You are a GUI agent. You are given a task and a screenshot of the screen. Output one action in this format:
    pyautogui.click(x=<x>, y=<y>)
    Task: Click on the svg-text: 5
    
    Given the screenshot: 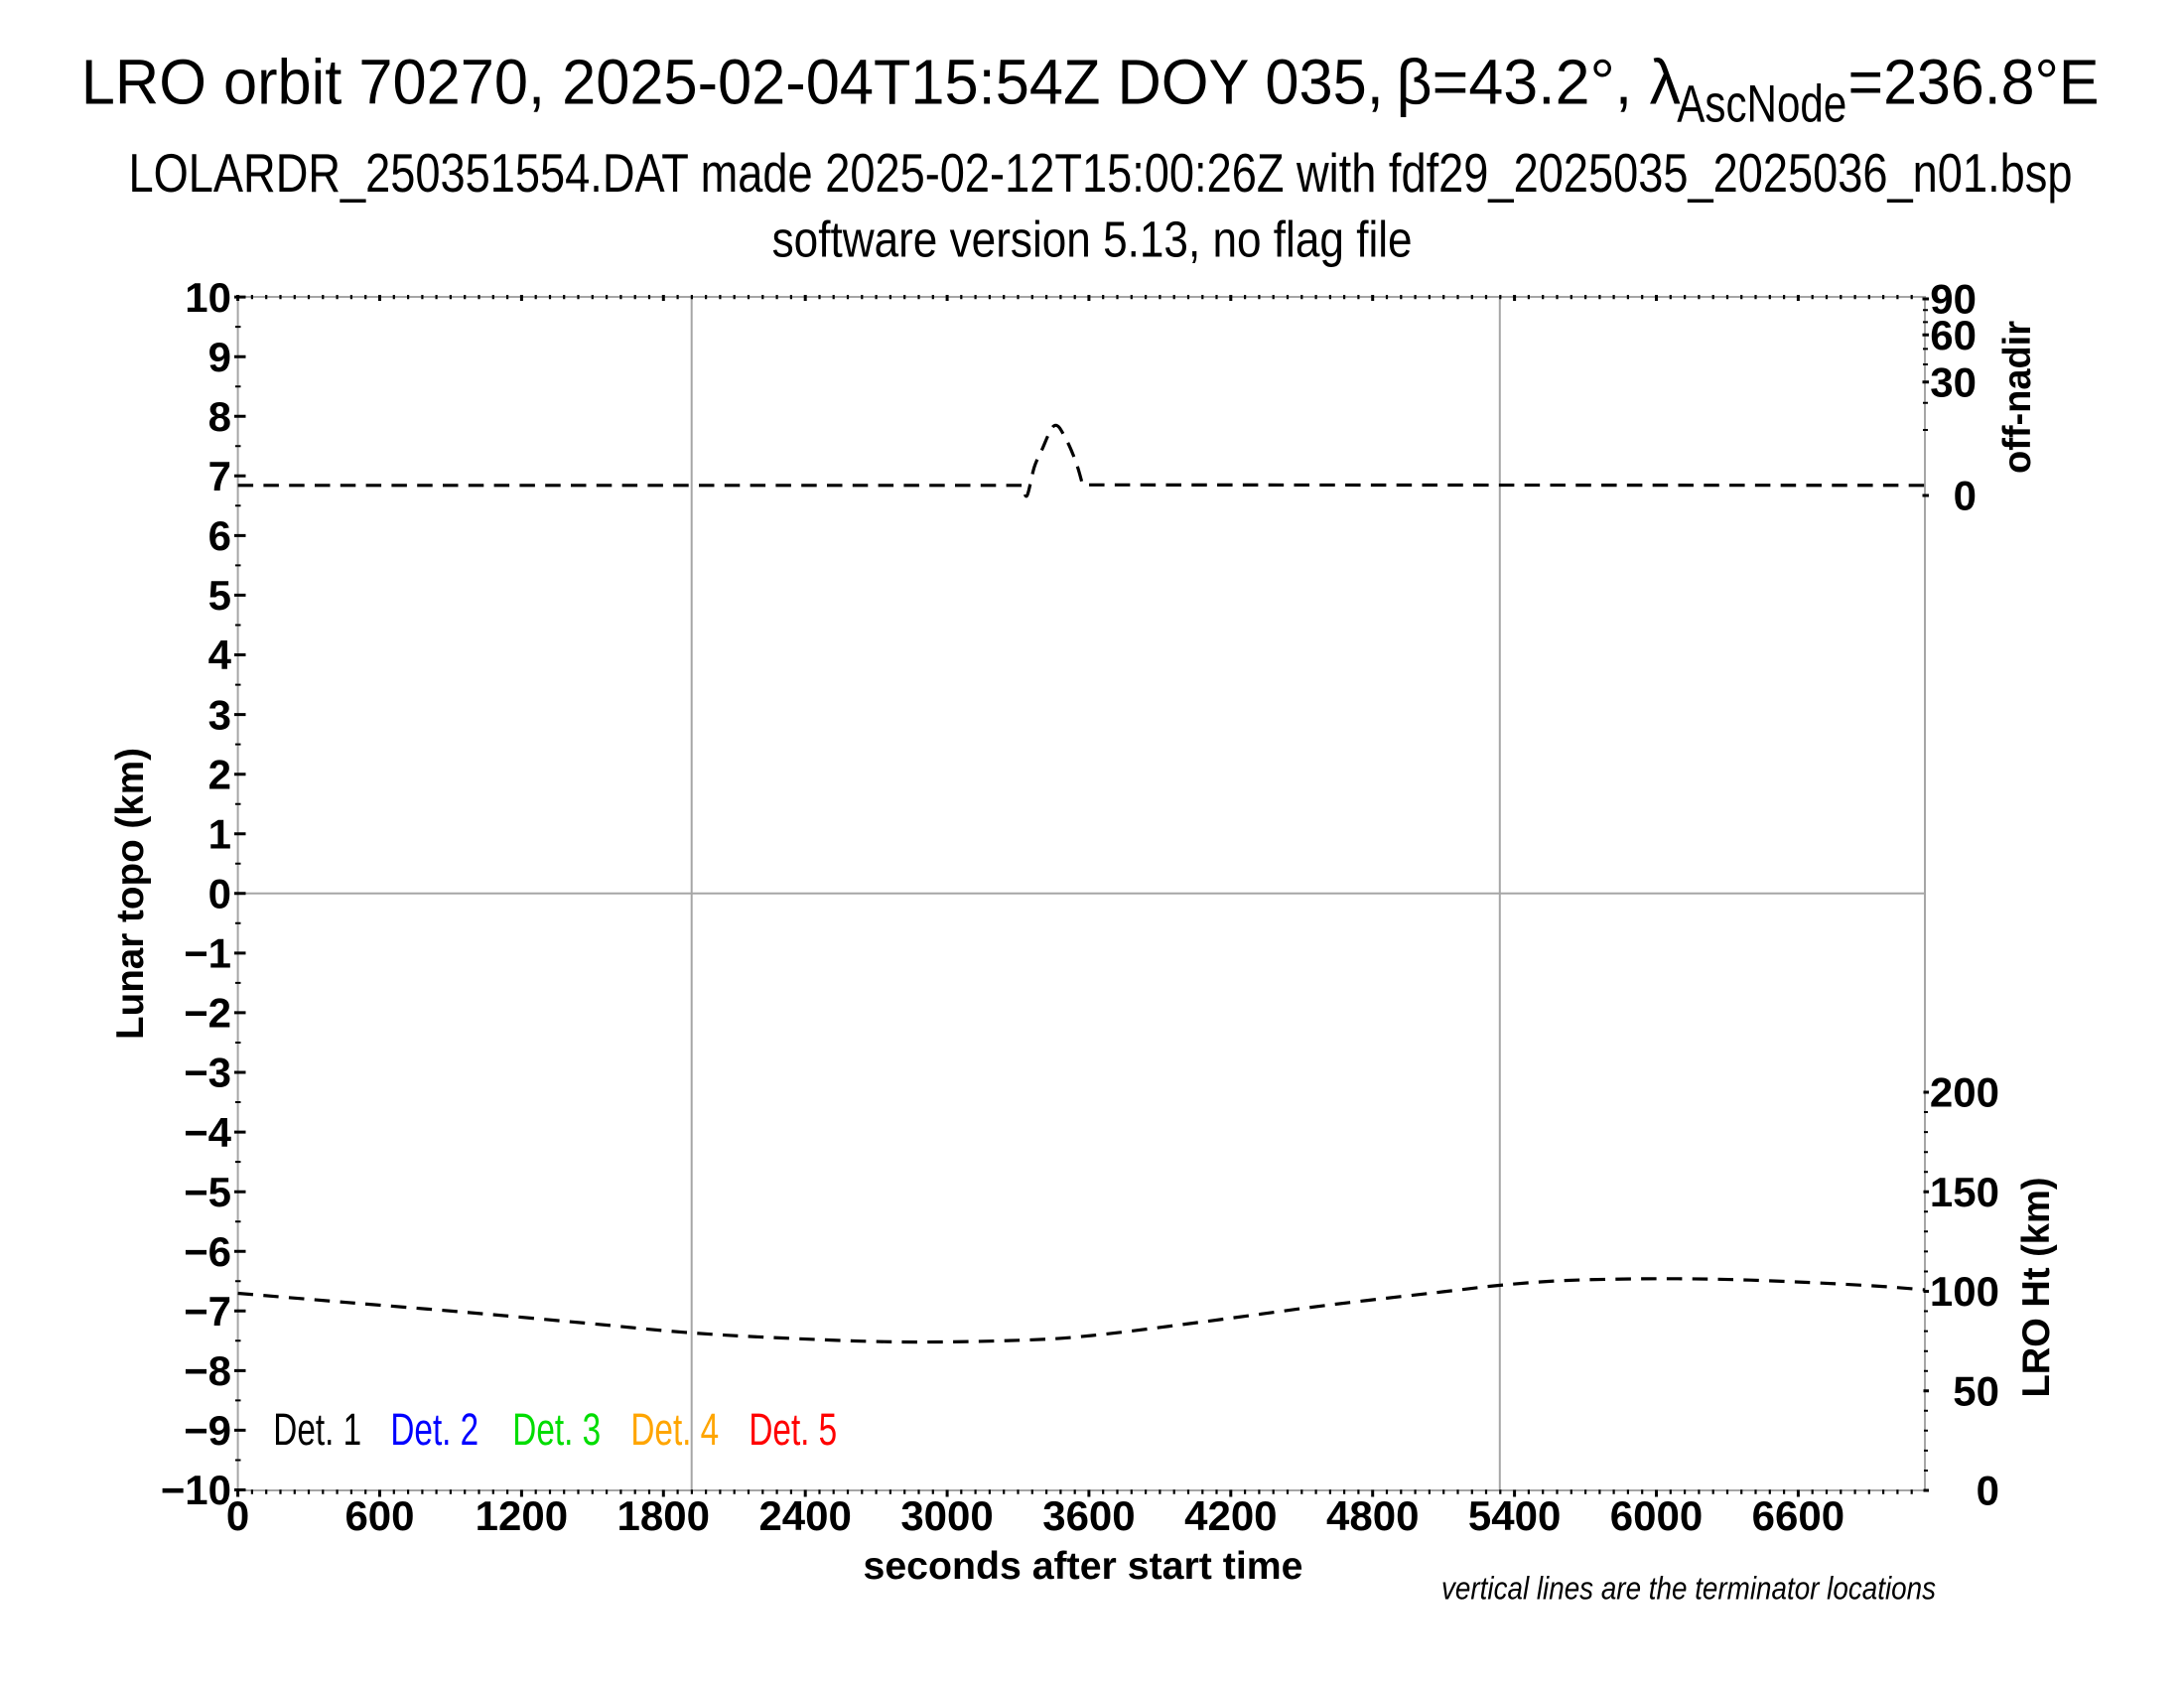 What is the action you would take?
    pyautogui.click(x=219, y=595)
    